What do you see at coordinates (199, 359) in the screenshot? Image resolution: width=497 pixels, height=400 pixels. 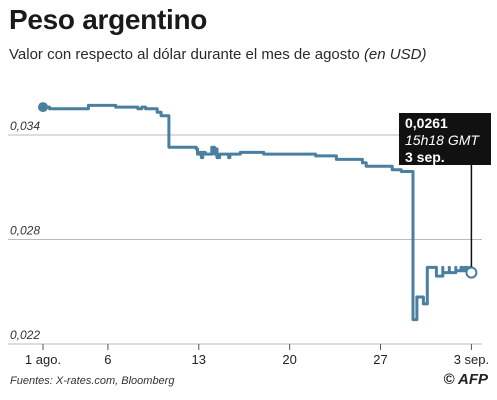 I see `x-tick-label: 13` at bounding box center [199, 359].